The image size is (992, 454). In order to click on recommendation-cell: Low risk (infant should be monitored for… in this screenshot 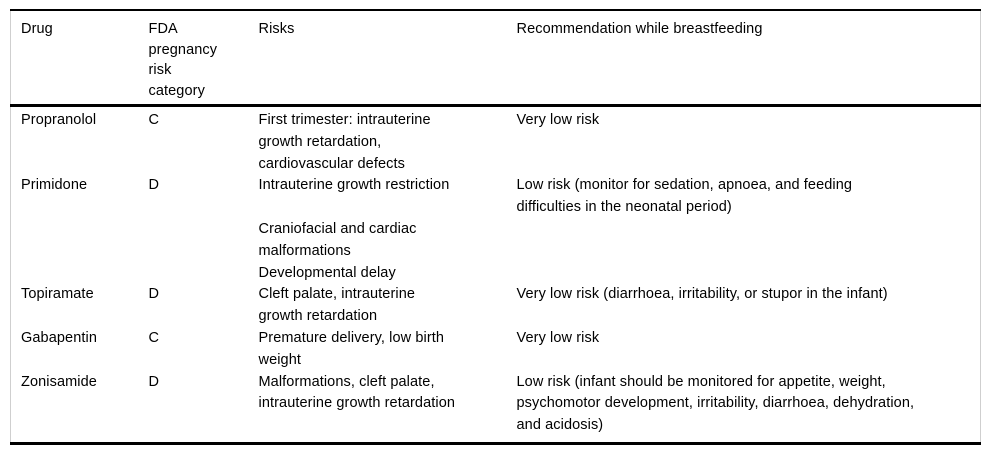, I will do `click(715, 403)`.